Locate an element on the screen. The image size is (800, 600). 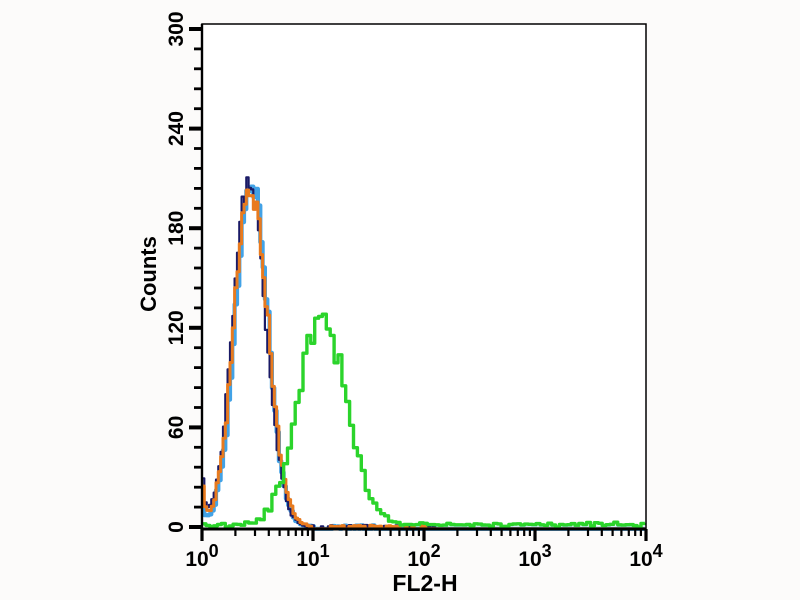
svg-text: FL2-H is located at coordinates (424, 583).